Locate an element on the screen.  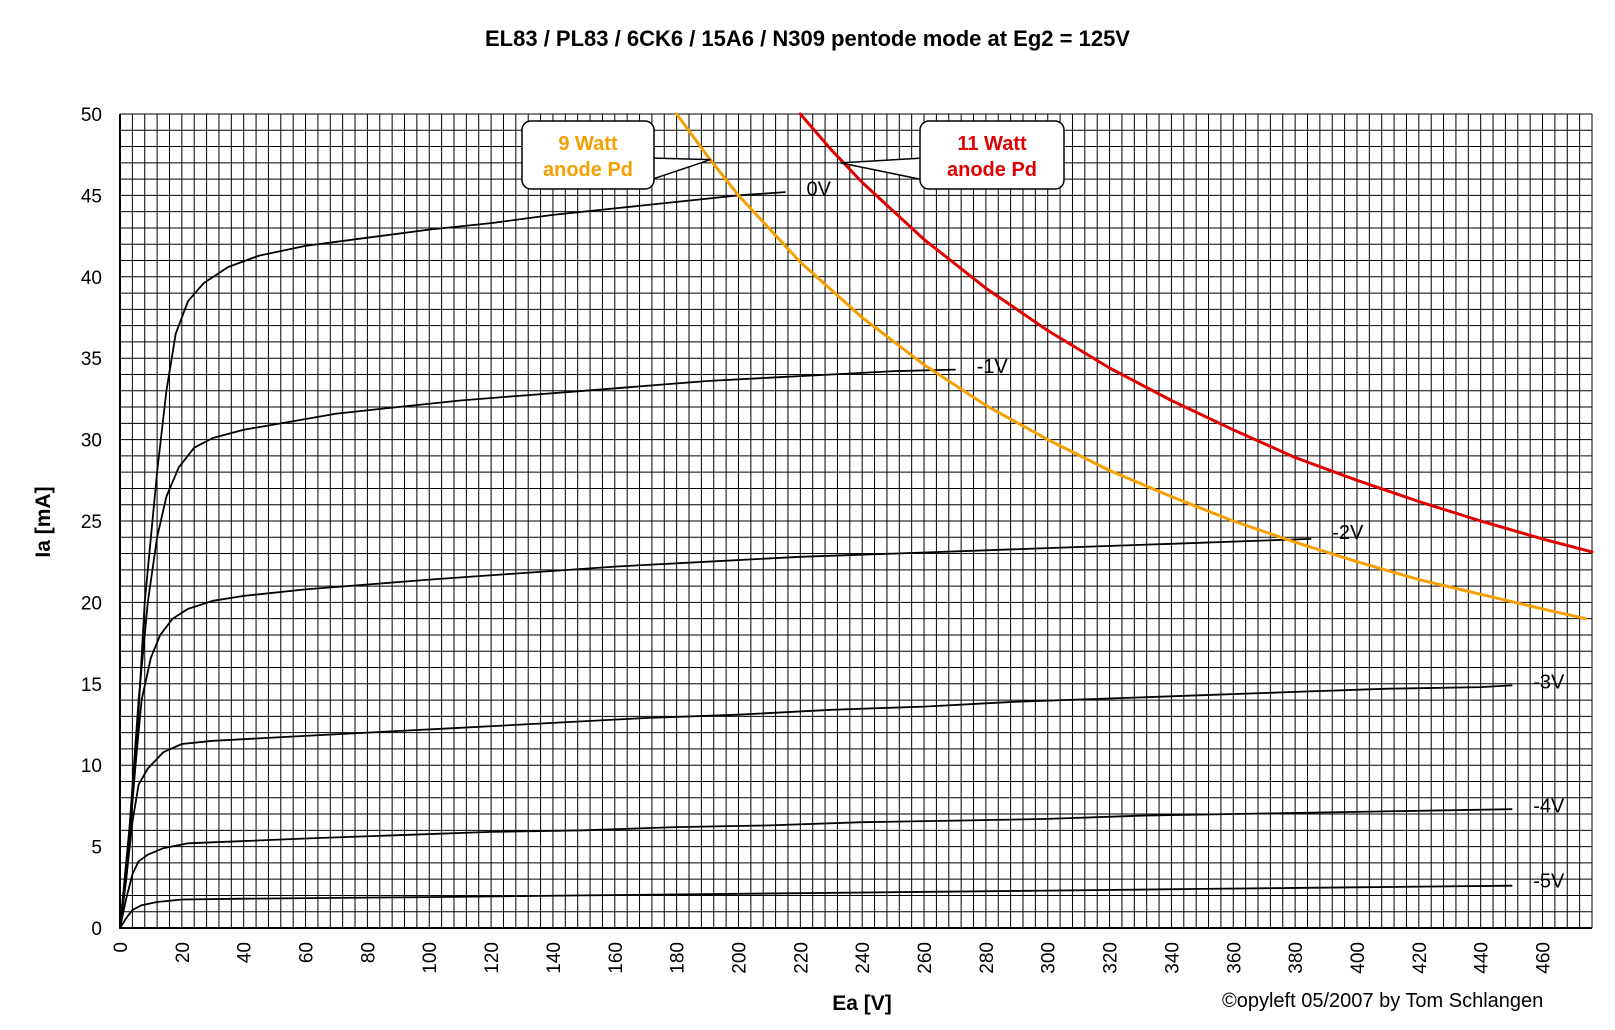
y-tick-label: 25 is located at coordinates (91, 522).